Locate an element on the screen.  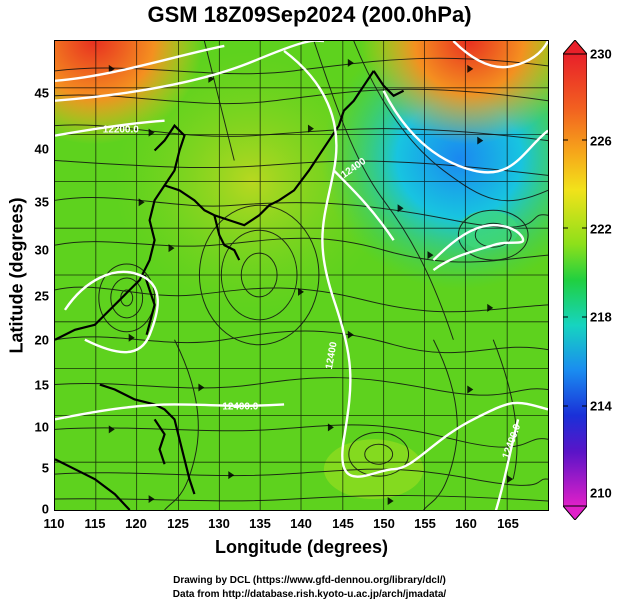
x-tick: 115 is located at coordinates (95, 523).